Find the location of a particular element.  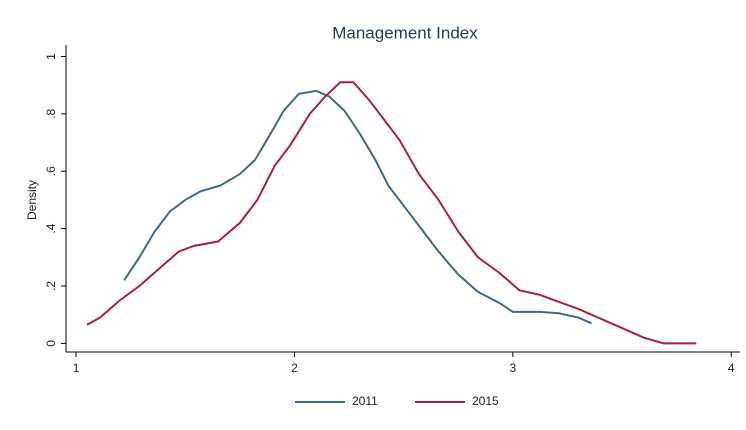

y-tick-label: 0 is located at coordinates (51, 343).